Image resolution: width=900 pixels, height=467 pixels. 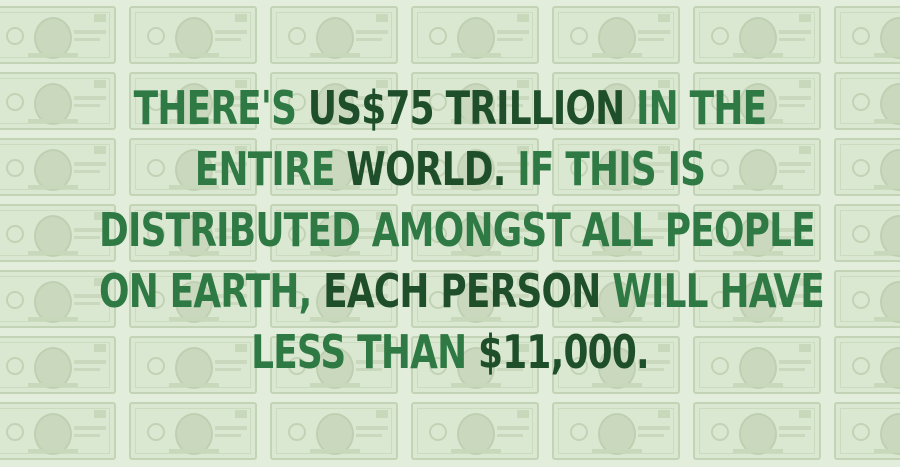 I want to click on headline-text: in the, so click(x=695, y=108).